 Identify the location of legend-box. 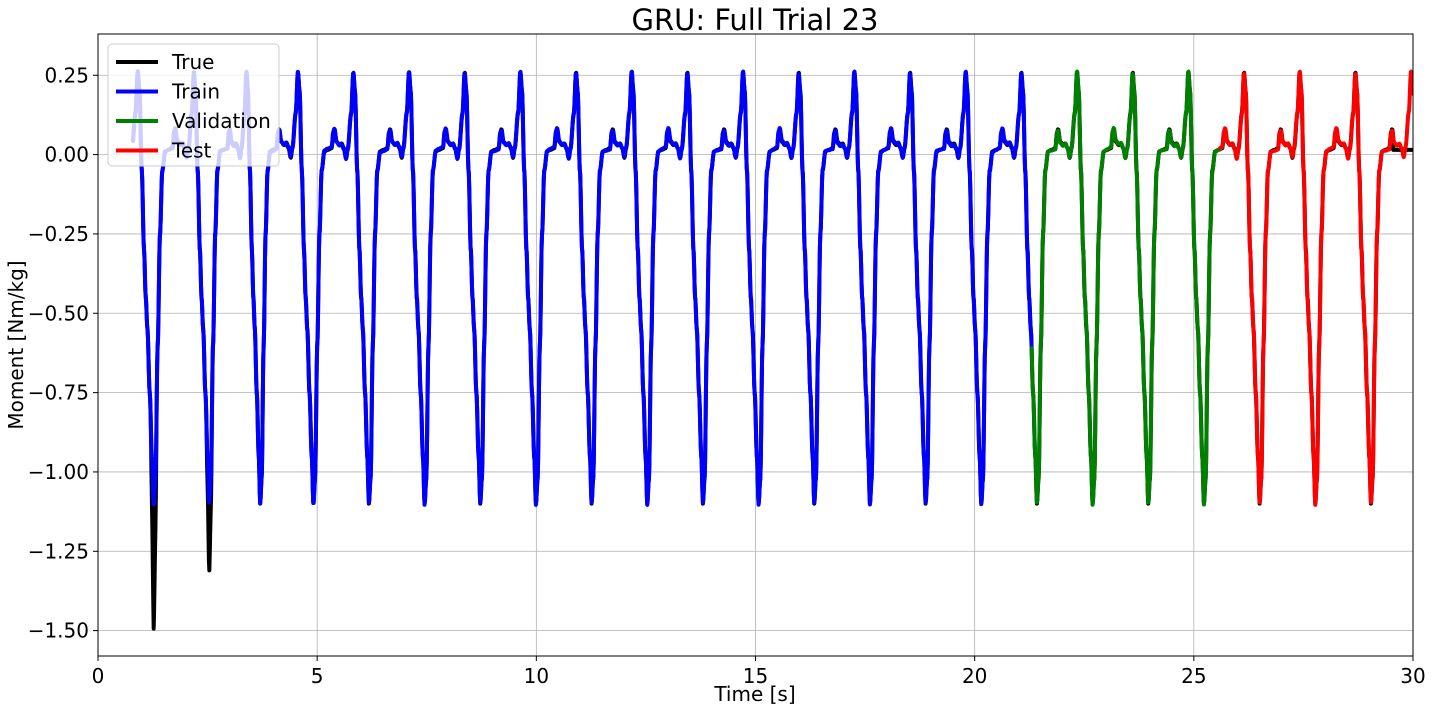
(193, 105).